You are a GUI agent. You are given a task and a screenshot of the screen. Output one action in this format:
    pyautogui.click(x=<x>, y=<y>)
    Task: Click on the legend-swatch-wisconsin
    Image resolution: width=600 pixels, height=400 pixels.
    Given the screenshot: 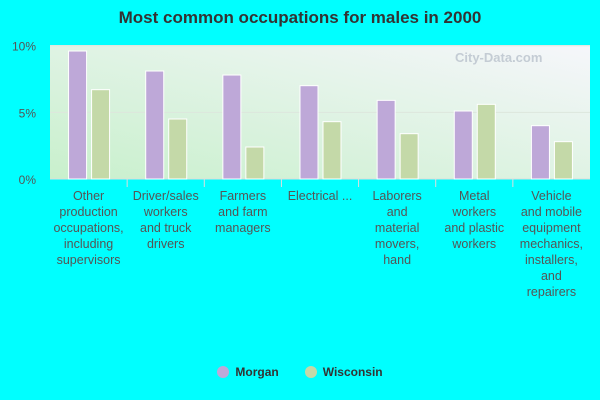 What is the action you would take?
    pyautogui.click(x=310, y=372)
    